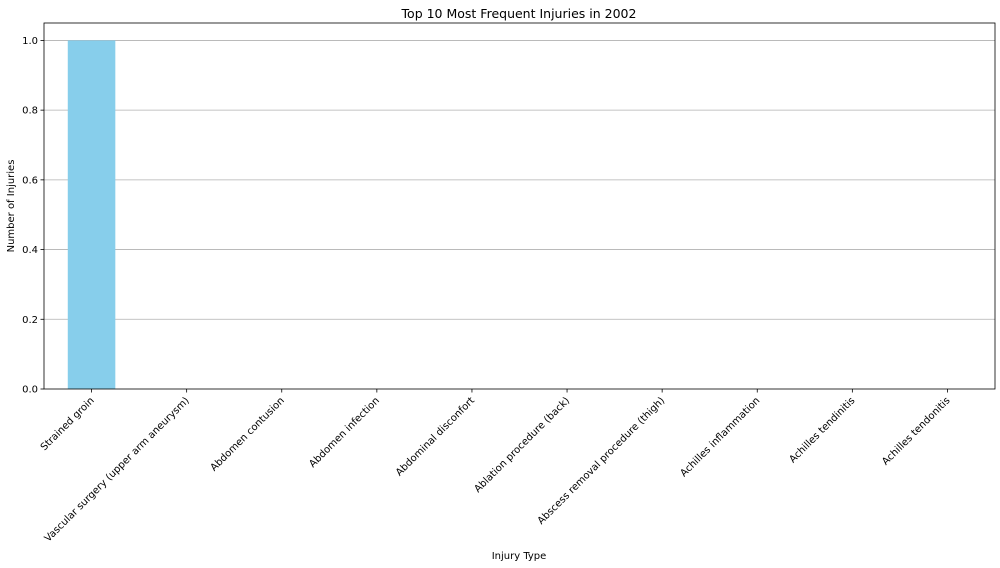  Describe the element at coordinates (117, 469) in the screenshot. I see `x-tick-label: Vascular surgery (upper arm aneurysm)` at that location.